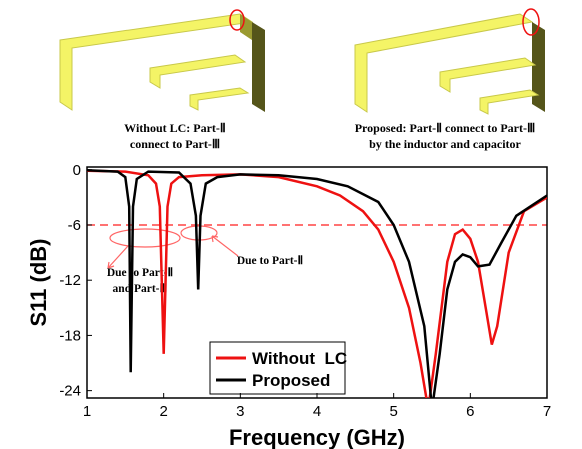  Describe the element at coordinates (317, 411) in the screenshot. I see `x-tick-label: 4` at that location.